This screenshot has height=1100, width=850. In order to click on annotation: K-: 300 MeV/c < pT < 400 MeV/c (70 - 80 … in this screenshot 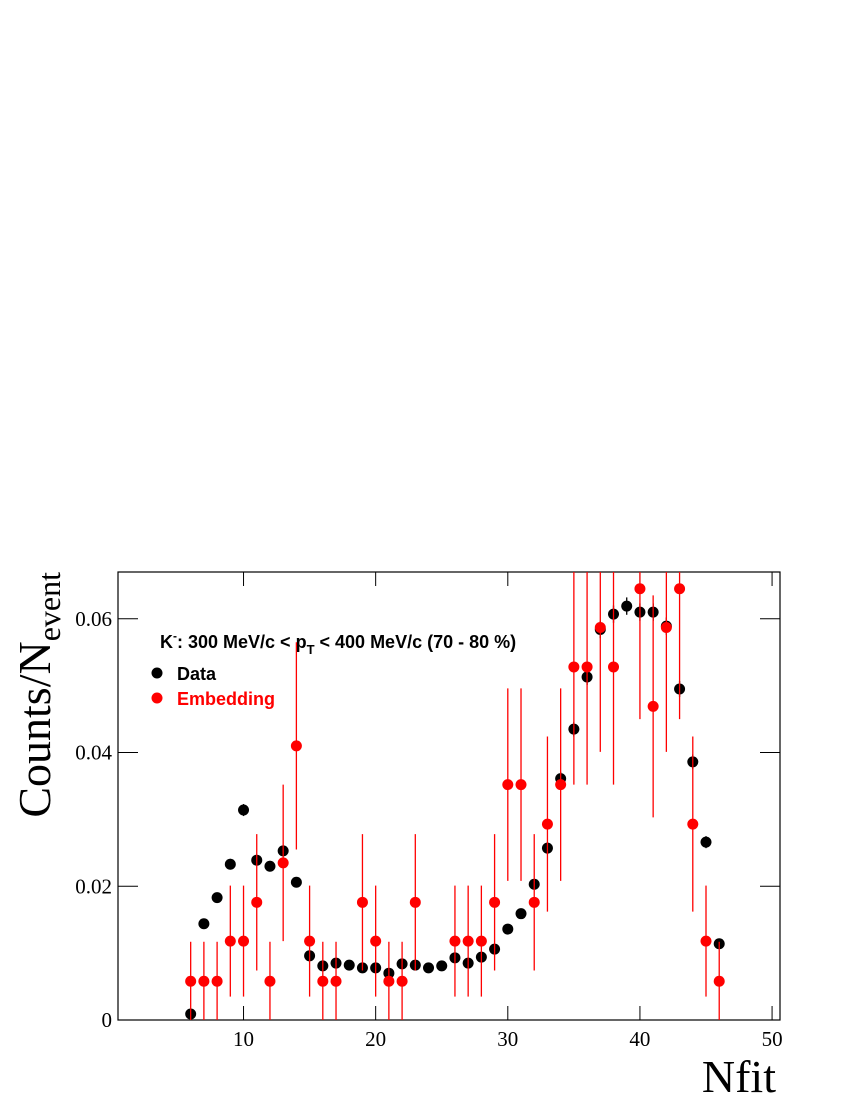, I will do `click(338, 643)`.